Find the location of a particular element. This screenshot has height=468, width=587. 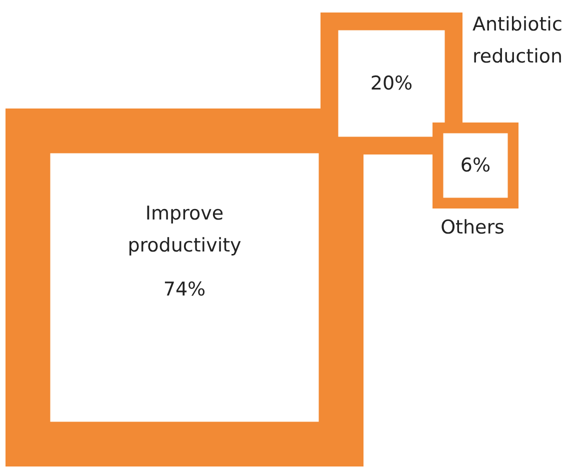

category-label: Others is located at coordinates (472, 227).